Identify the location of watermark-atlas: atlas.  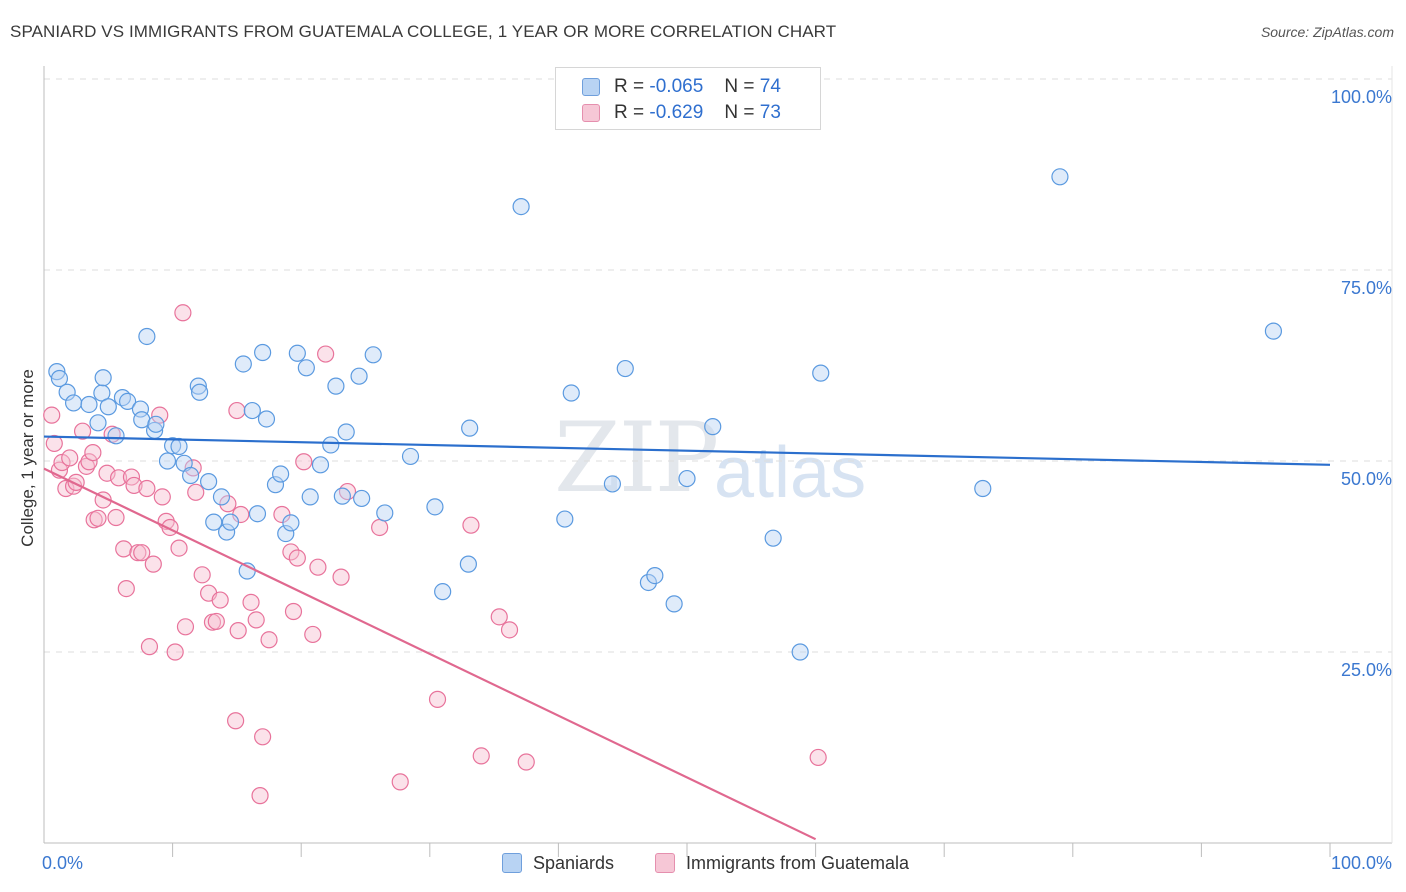
(790, 473).